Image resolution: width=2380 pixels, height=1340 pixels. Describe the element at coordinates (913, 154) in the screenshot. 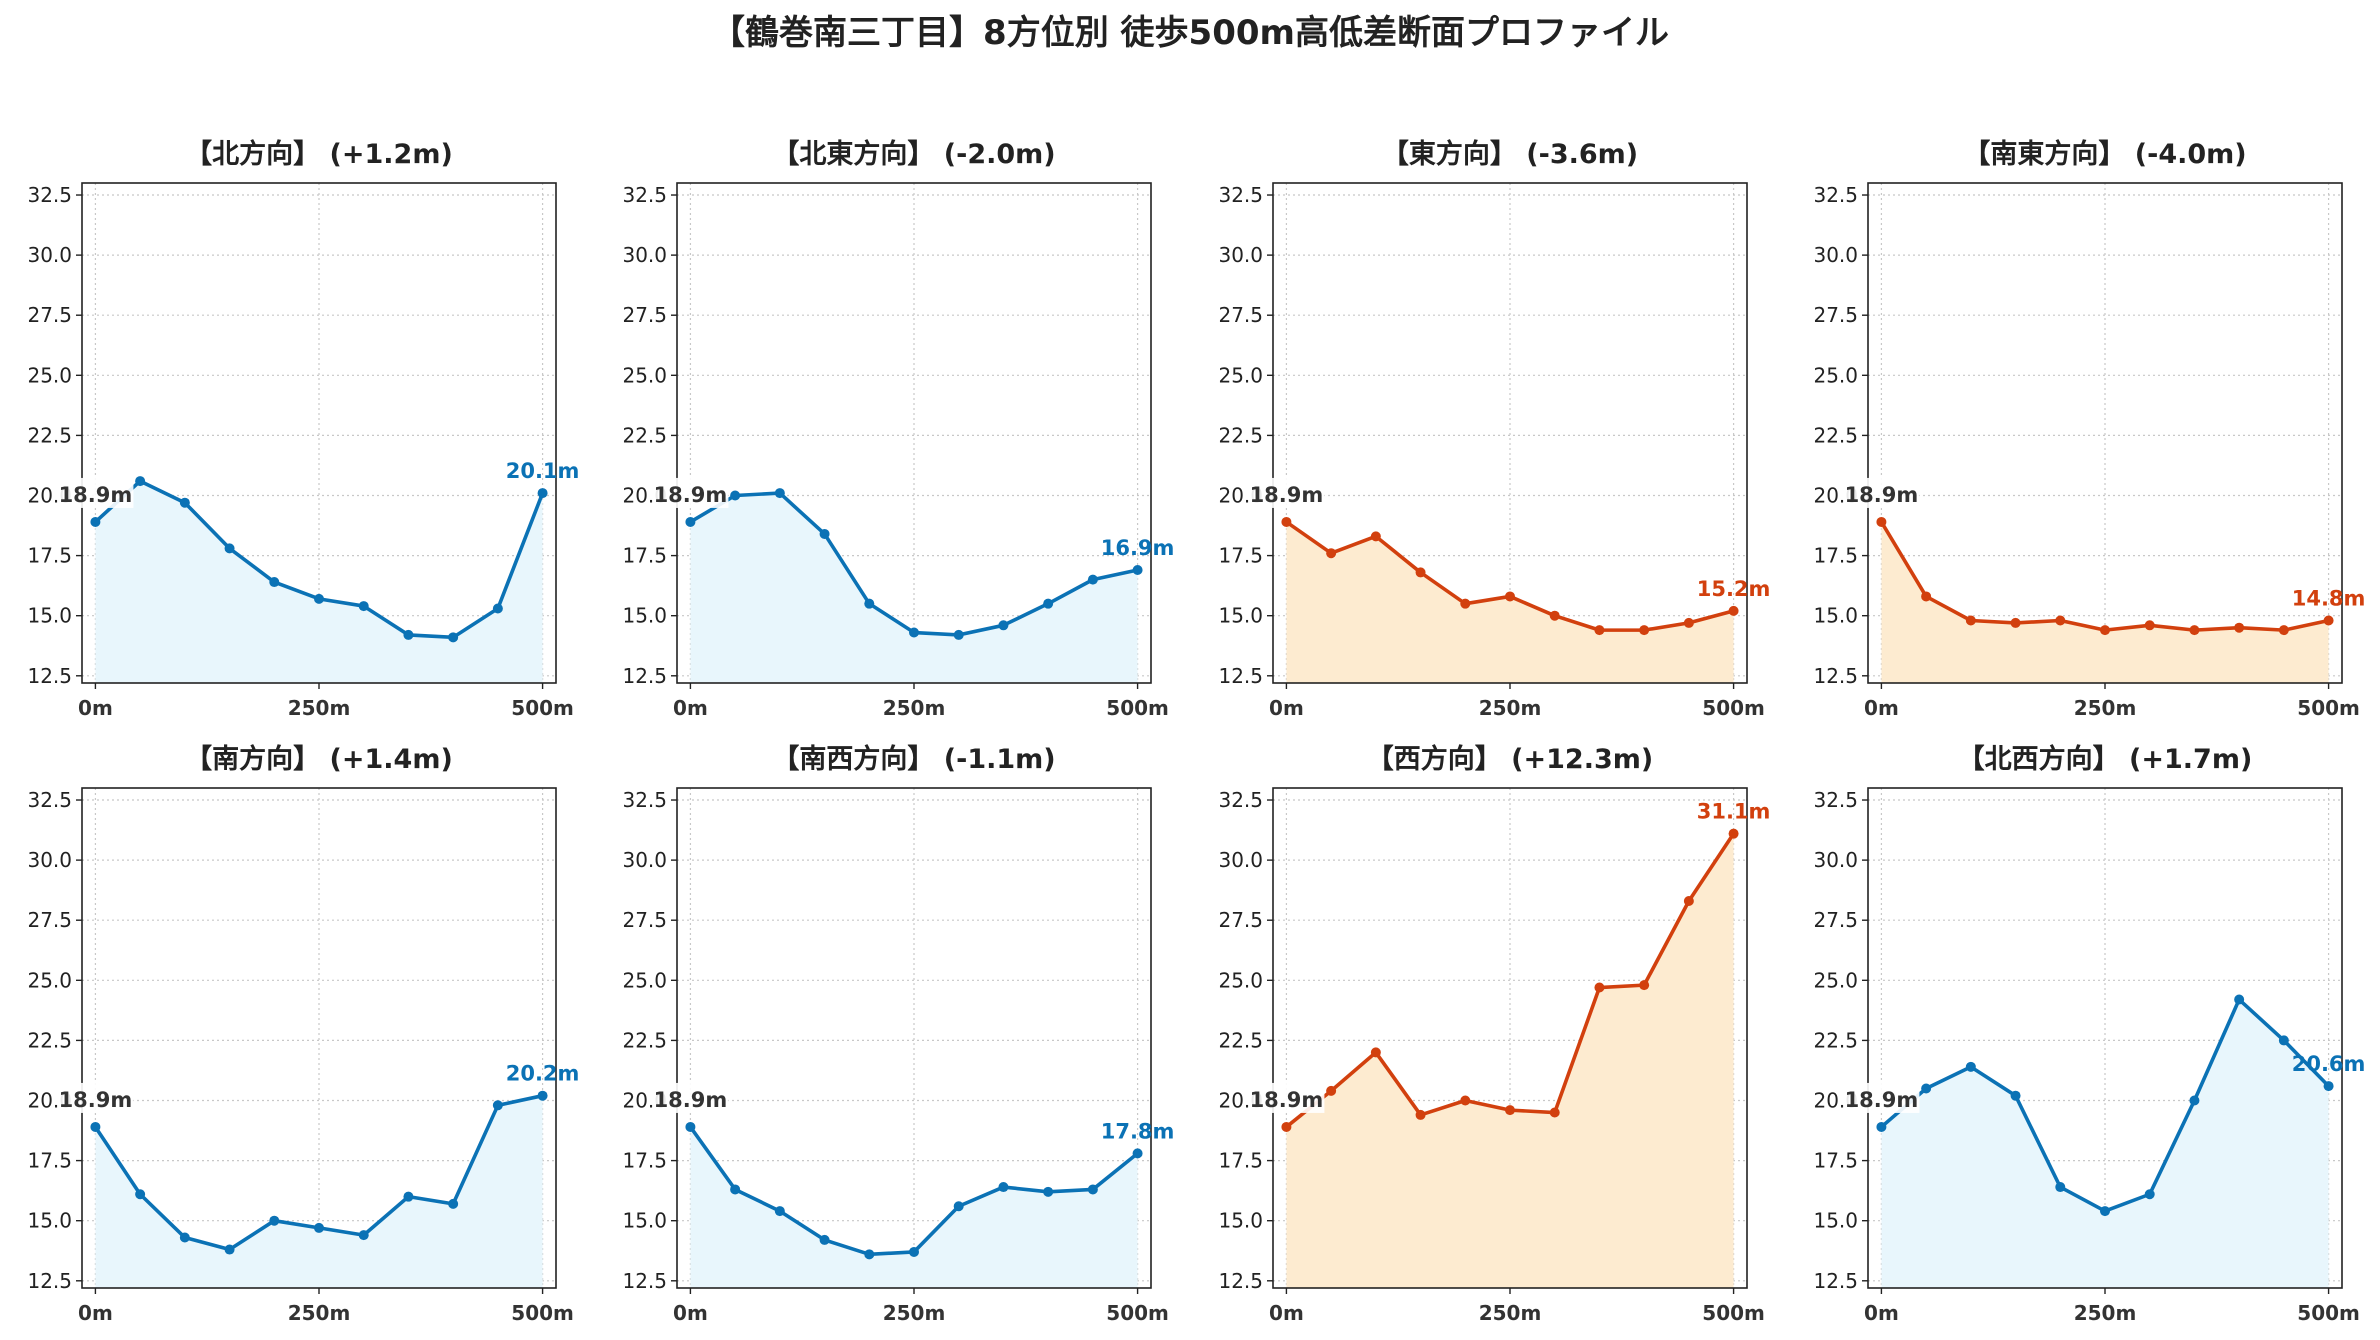

I see `panel-title: 【北東方向】 (-2.0m)` at that location.